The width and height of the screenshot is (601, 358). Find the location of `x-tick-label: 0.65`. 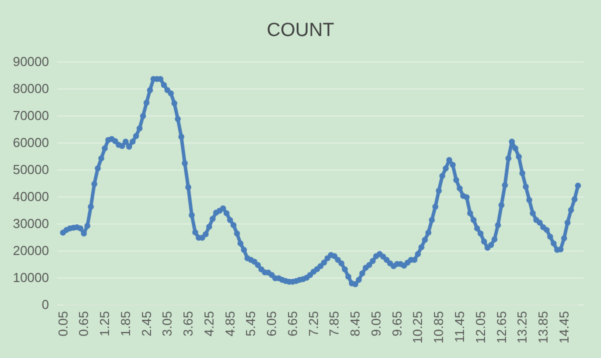

x-tick-label: 0.65 is located at coordinates (84, 323).